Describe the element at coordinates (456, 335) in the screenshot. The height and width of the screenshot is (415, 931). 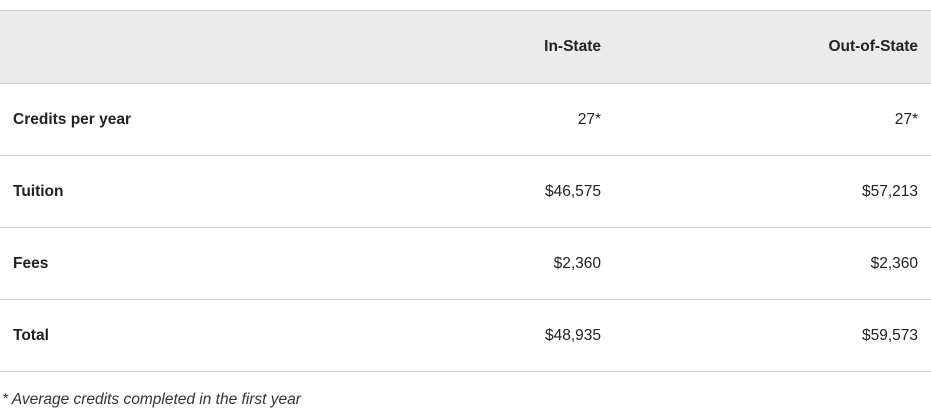
I see `in-state-value: $48,935` at that location.